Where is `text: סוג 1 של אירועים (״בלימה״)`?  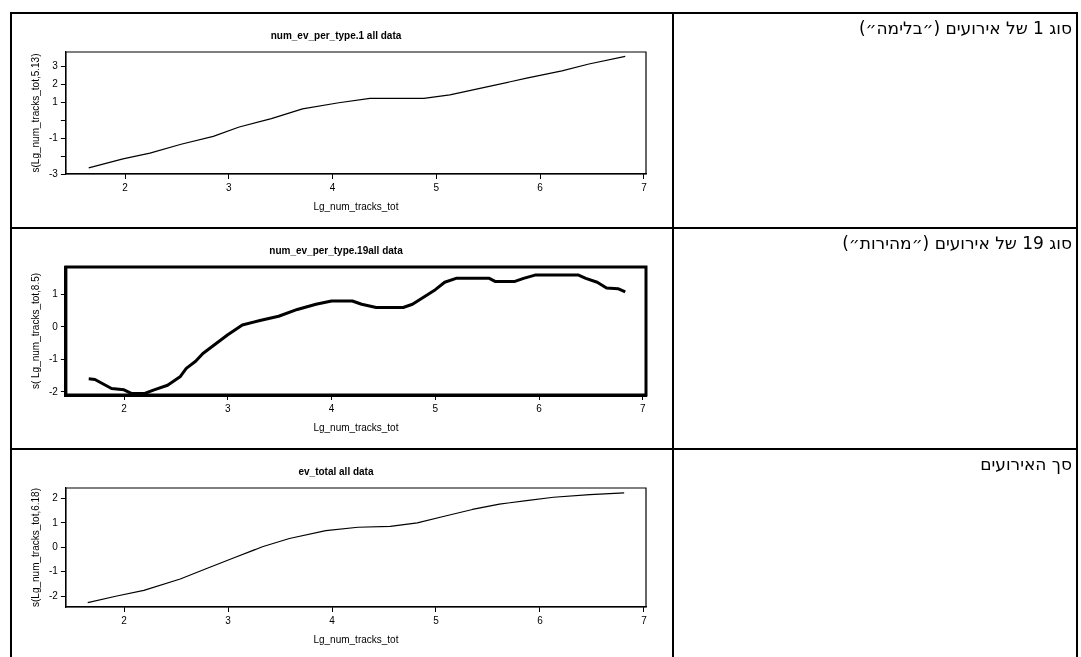 text: סוג 1 של אירועים (״בלימה״) is located at coordinates (964, 28).